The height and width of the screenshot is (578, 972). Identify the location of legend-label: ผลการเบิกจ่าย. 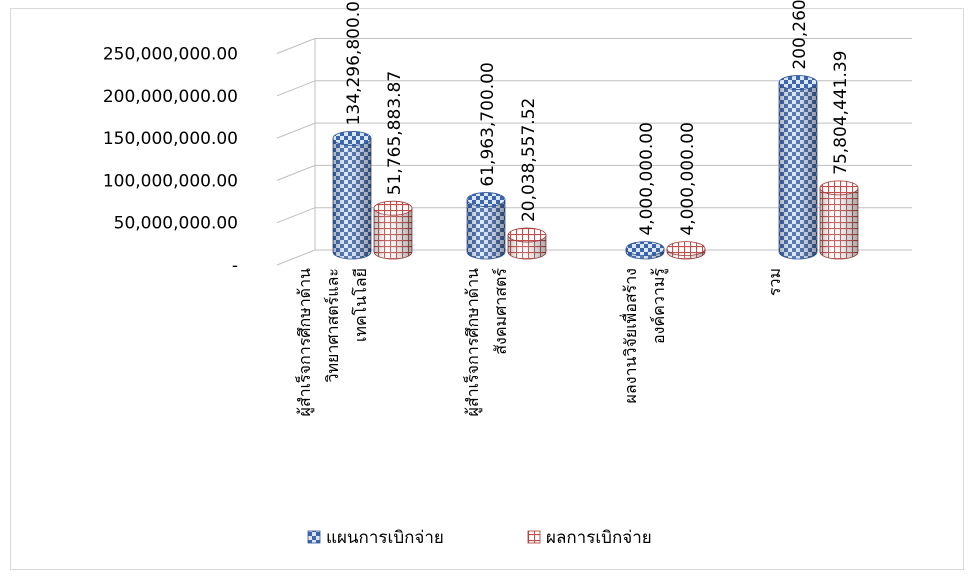
(599, 538).